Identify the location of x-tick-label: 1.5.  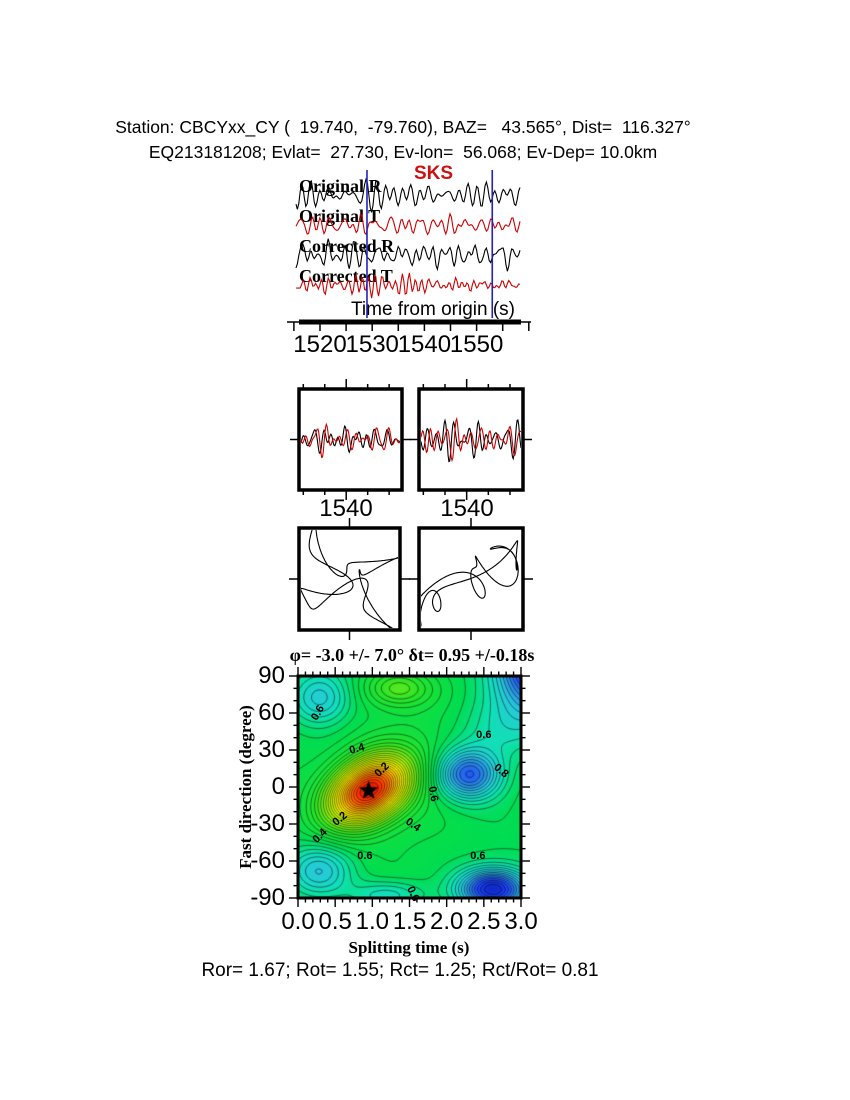
(409, 921).